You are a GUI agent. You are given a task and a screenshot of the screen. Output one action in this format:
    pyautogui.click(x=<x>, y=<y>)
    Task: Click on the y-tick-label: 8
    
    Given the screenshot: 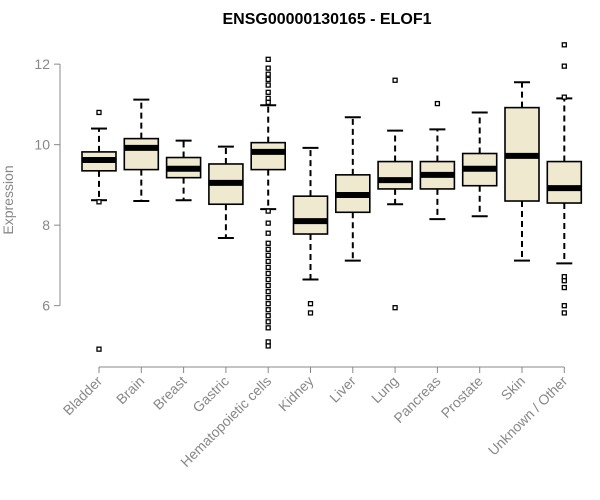 What is the action you would take?
    pyautogui.click(x=46, y=225)
    